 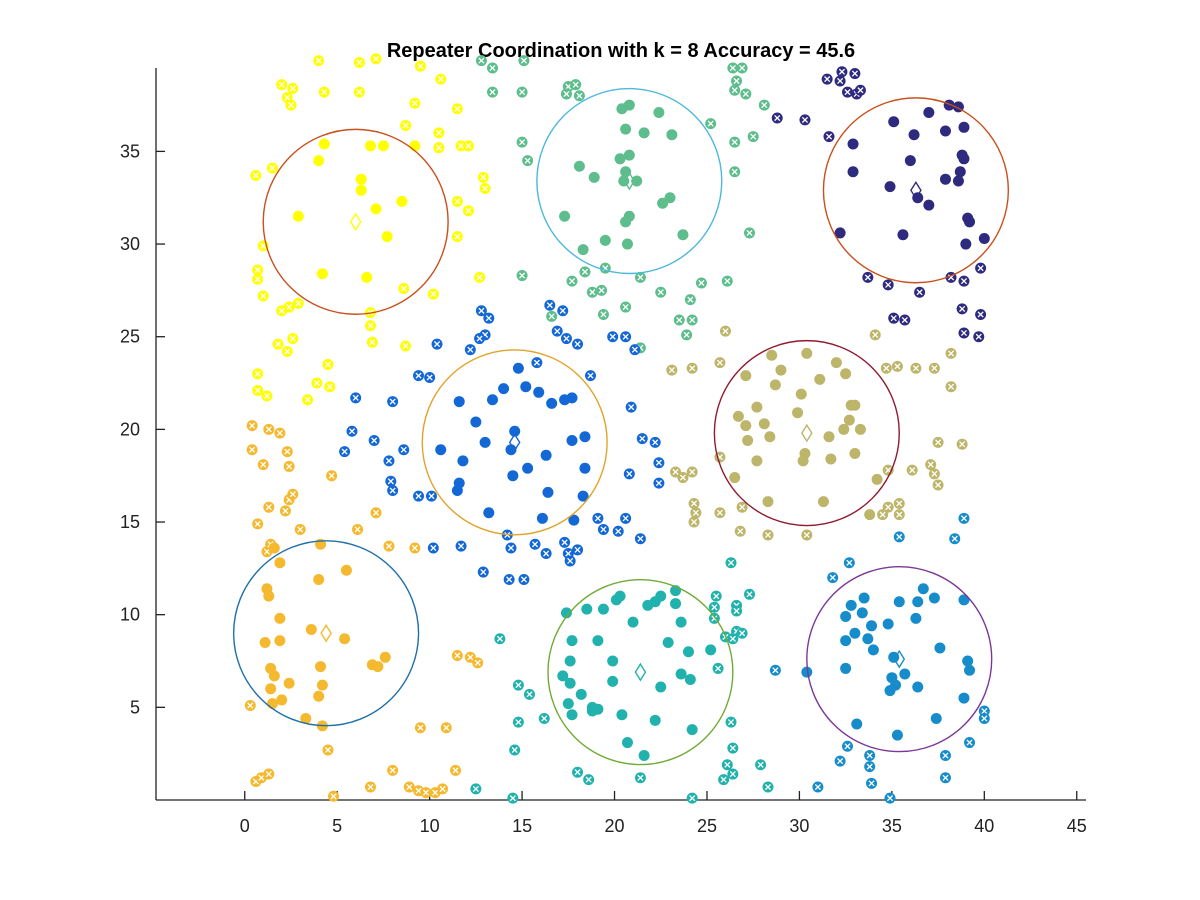 I want to click on x-tick-label: 35, so click(x=892, y=826).